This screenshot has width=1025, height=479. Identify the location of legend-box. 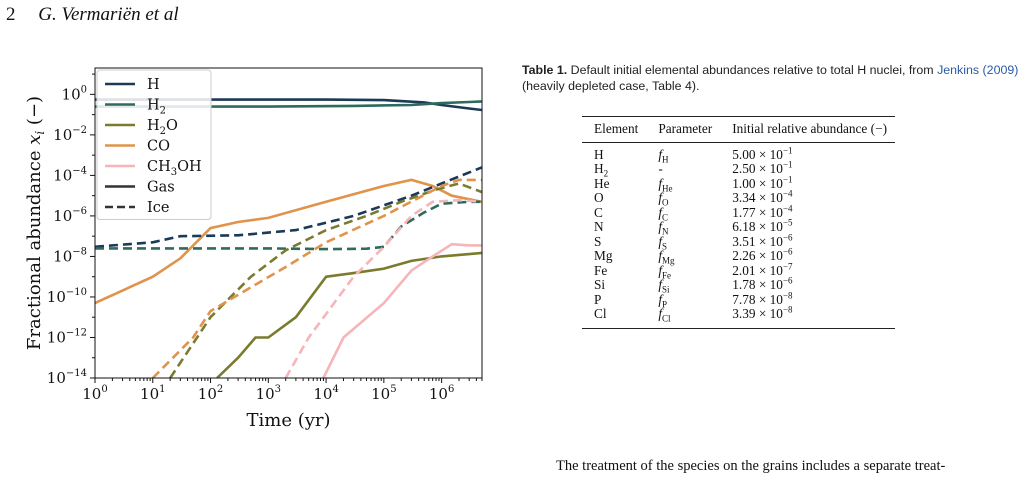
(154, 144).